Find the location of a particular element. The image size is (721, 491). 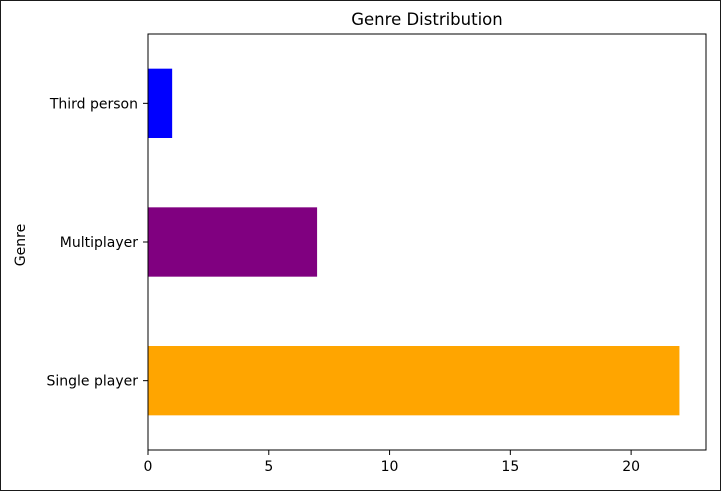

y-tick-label: Multiplayer is located at coordinates (99, 243).